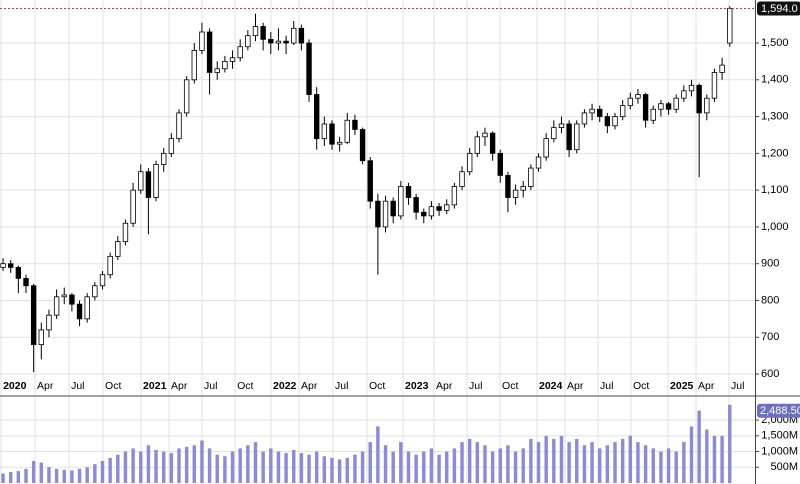 Image resolution: width=800 pixels, height=484 pixels. What do you see at coordinates (775, 227) in the screenshot?
I see `y-tick-label: 1,000` at bounding box center [775, 227].